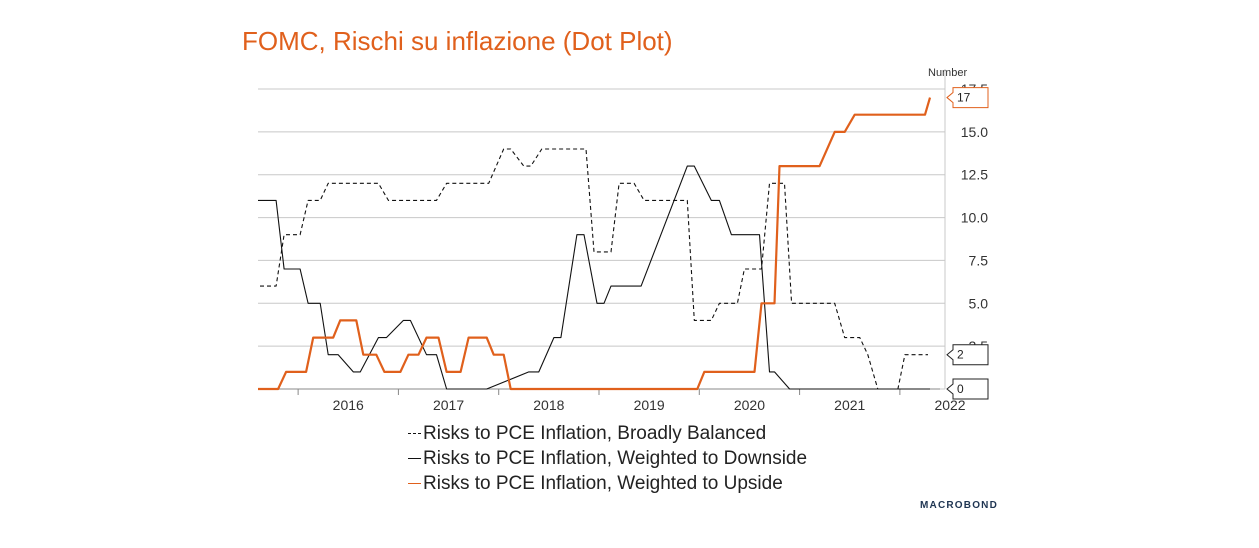 The width and height of the screenshot is (1259, 548). I want to click on end-value-label: 2, so click(967, 355).